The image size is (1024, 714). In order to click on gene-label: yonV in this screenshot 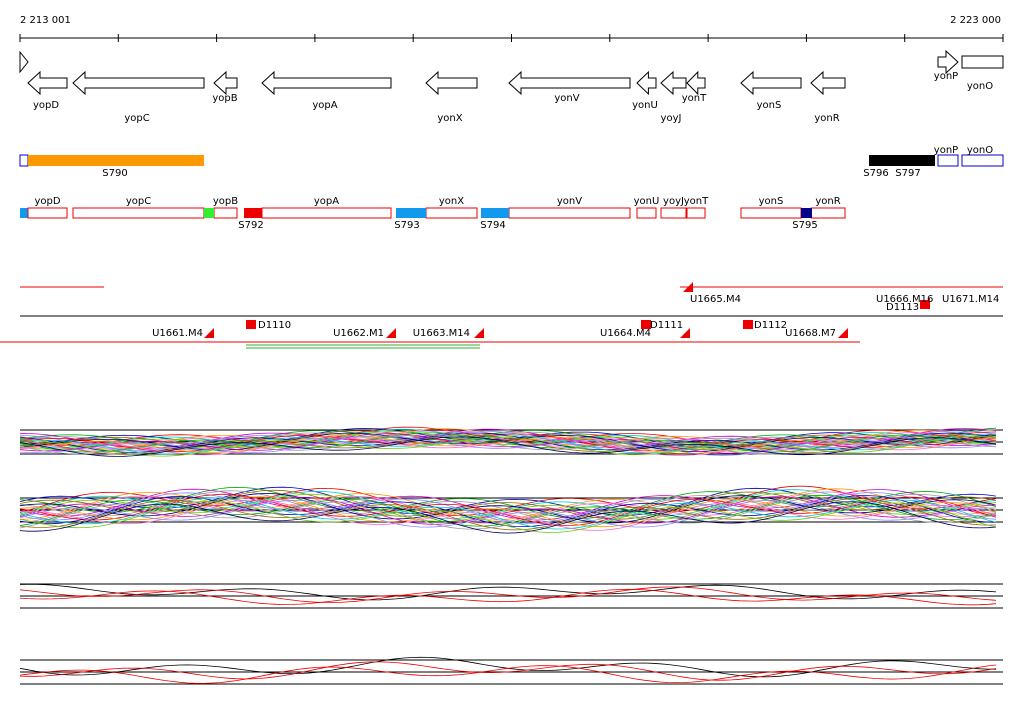, I will do `click(566, 98)`.